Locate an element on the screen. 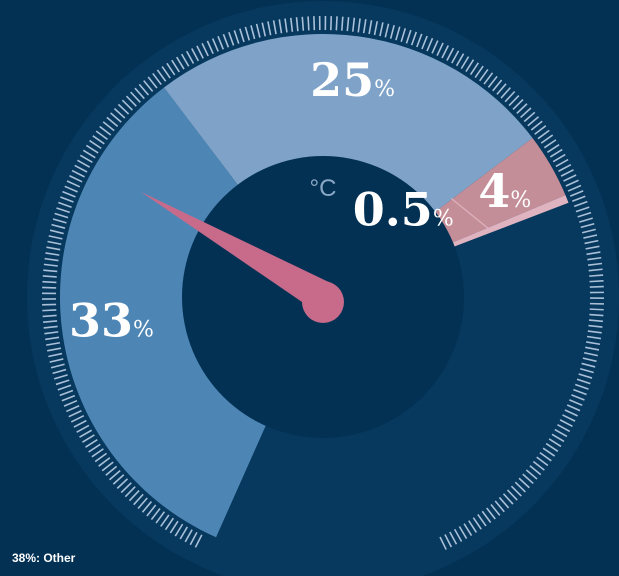 The image size is (619, 576). slice-label-value: 4 is located at coordinates (494, 191).